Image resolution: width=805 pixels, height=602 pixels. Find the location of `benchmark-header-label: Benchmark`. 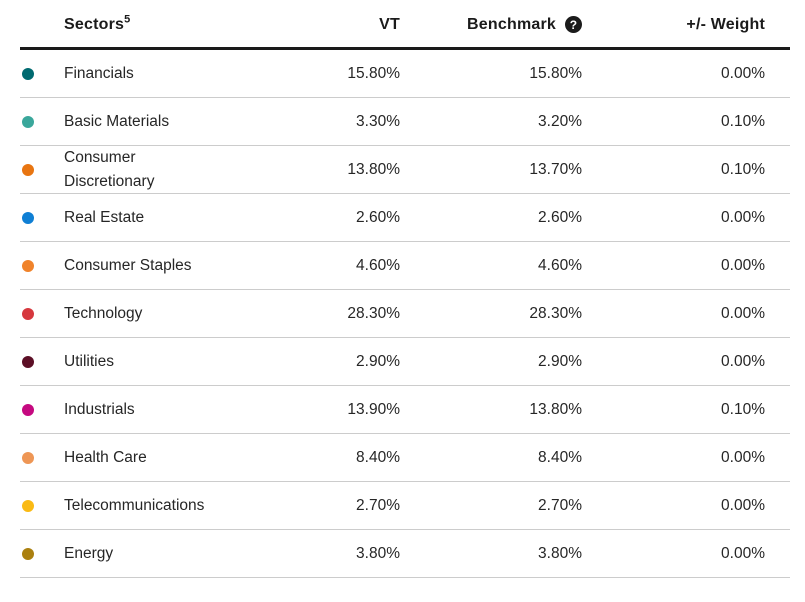

benchmark-header-label: Benchmark is located at coordinates (511, 24).